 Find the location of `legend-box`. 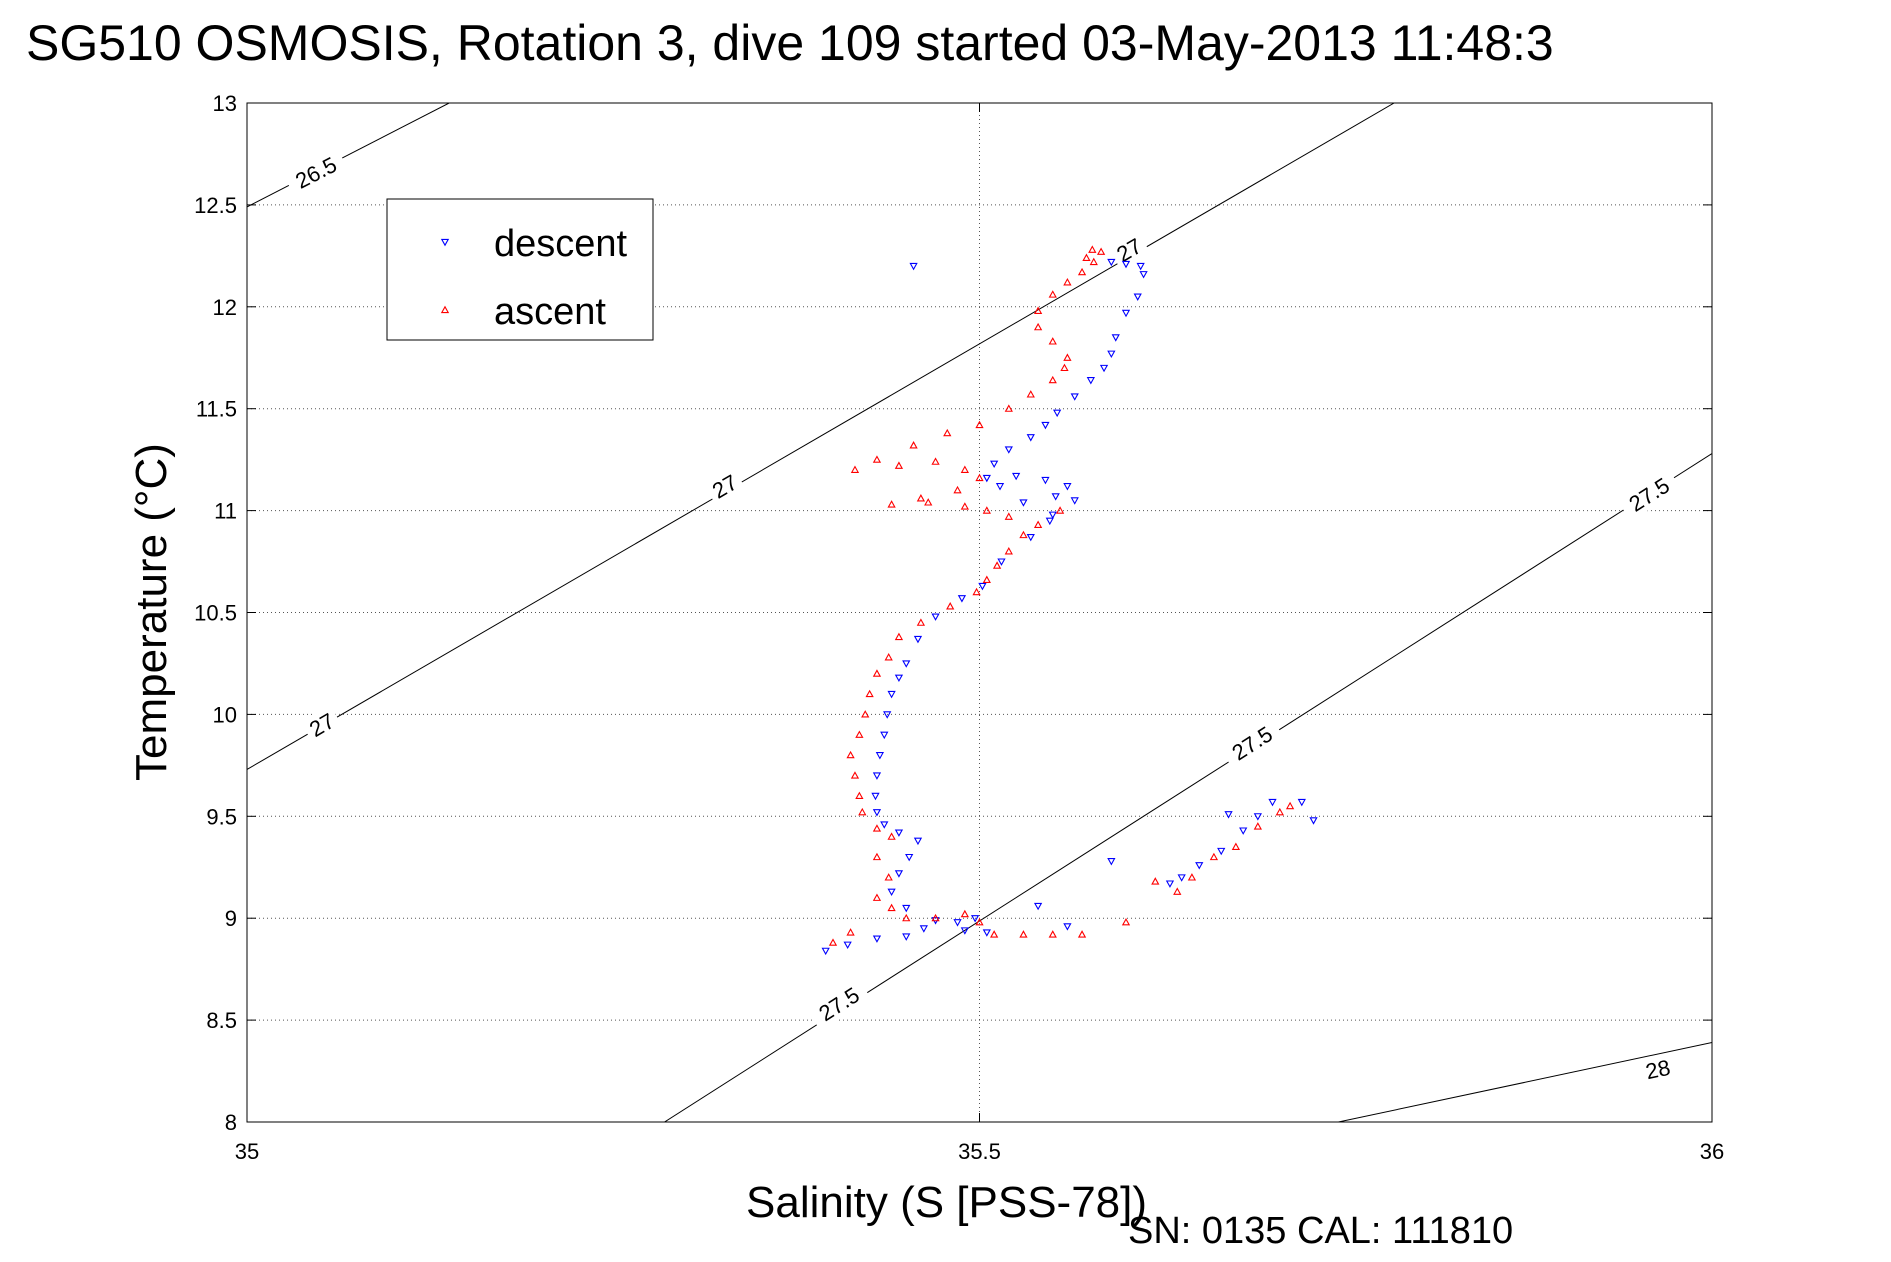

legend-box is located at coordinates (520, 269).